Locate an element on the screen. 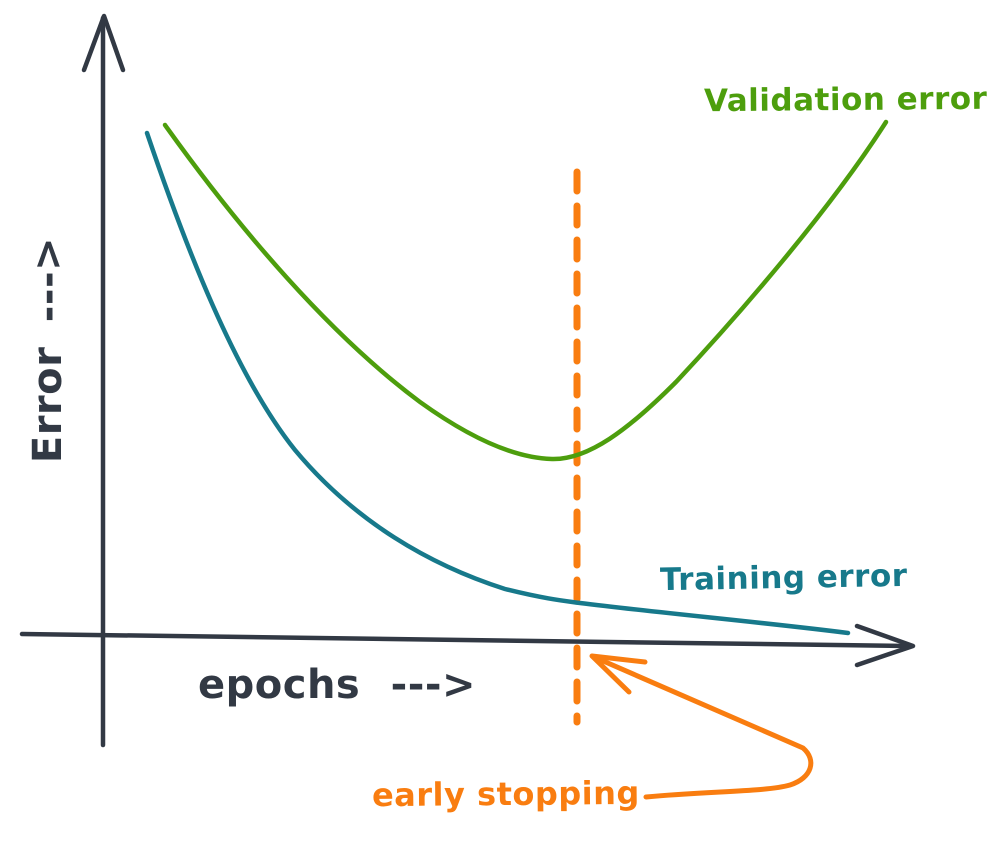  x-axis-arrowhead-icon is located at coordinates (885, 645).